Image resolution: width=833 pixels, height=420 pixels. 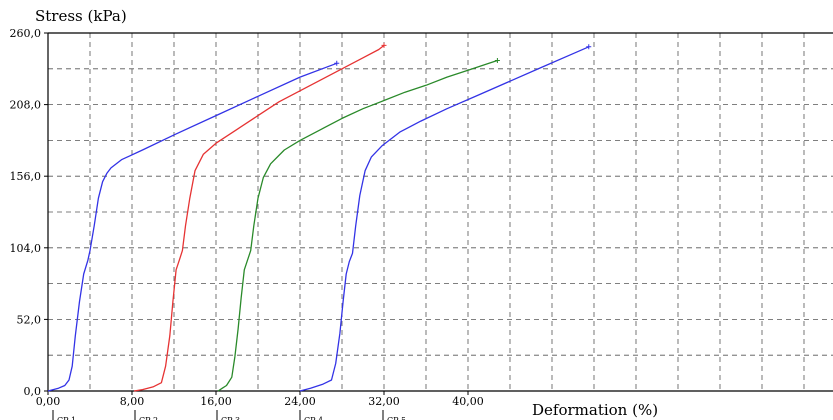 What do you see at coordinates (595, 410) in the screenshot?
I see `x-axis-title: Deformation (%)` at bounding box center [595, 410].